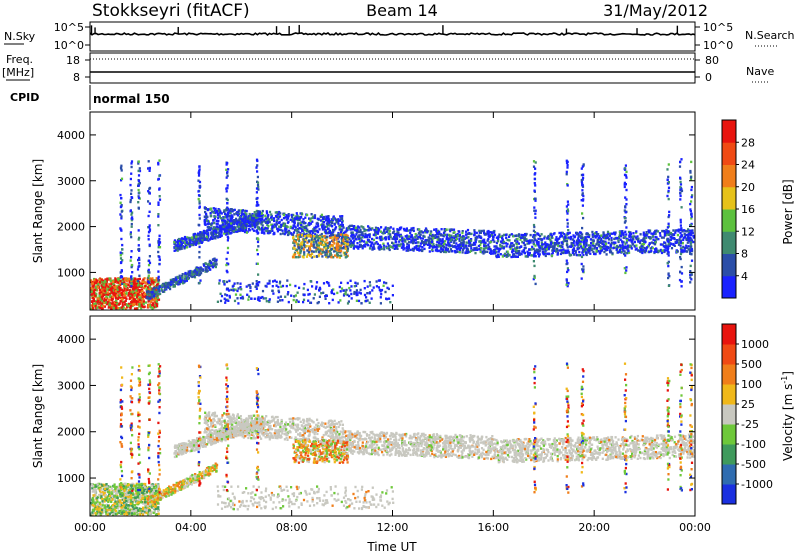  I want to click on nsky-panel: 10^5 10^0 10^5 10^0 N.Sky N.Search, so click(399, 36).